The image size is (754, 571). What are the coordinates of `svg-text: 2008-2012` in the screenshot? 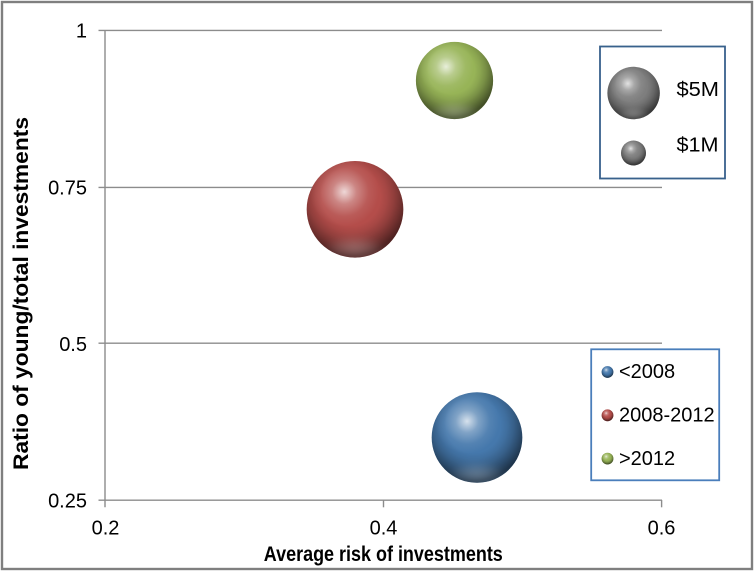 It's located at (667, 416).